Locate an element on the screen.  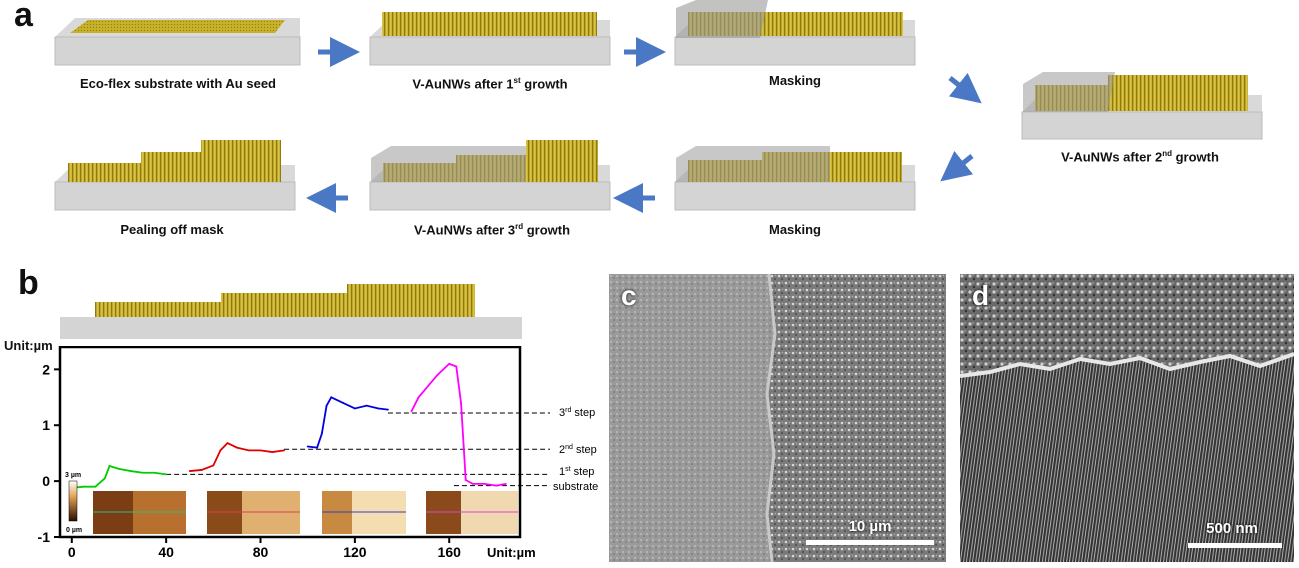
step4-diagram is located at coordinates (1142, 106).